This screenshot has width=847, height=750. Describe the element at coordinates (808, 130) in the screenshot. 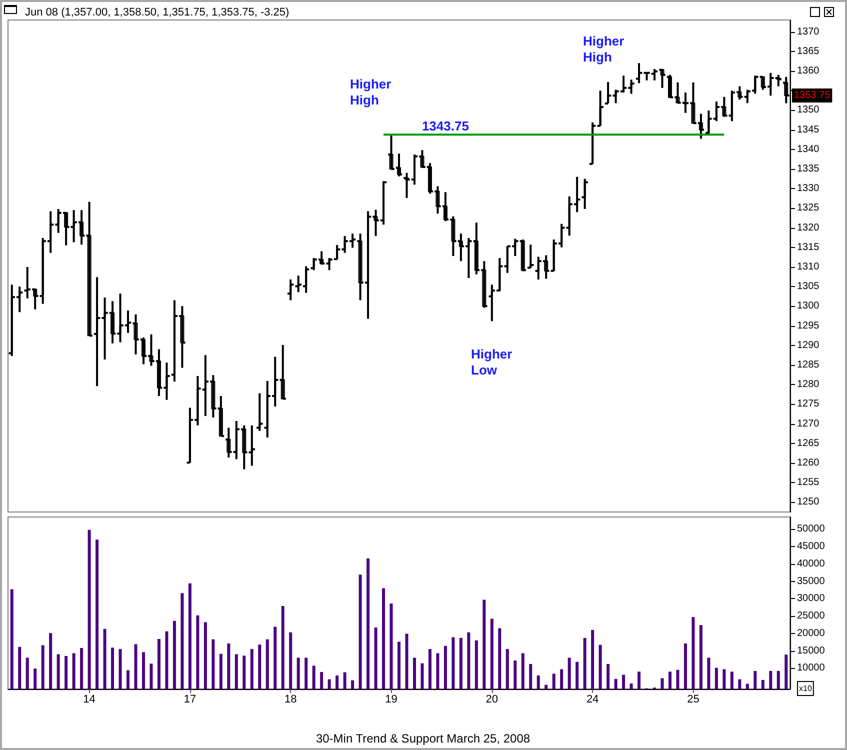

I see `y-tick-label: 1345` at that location.